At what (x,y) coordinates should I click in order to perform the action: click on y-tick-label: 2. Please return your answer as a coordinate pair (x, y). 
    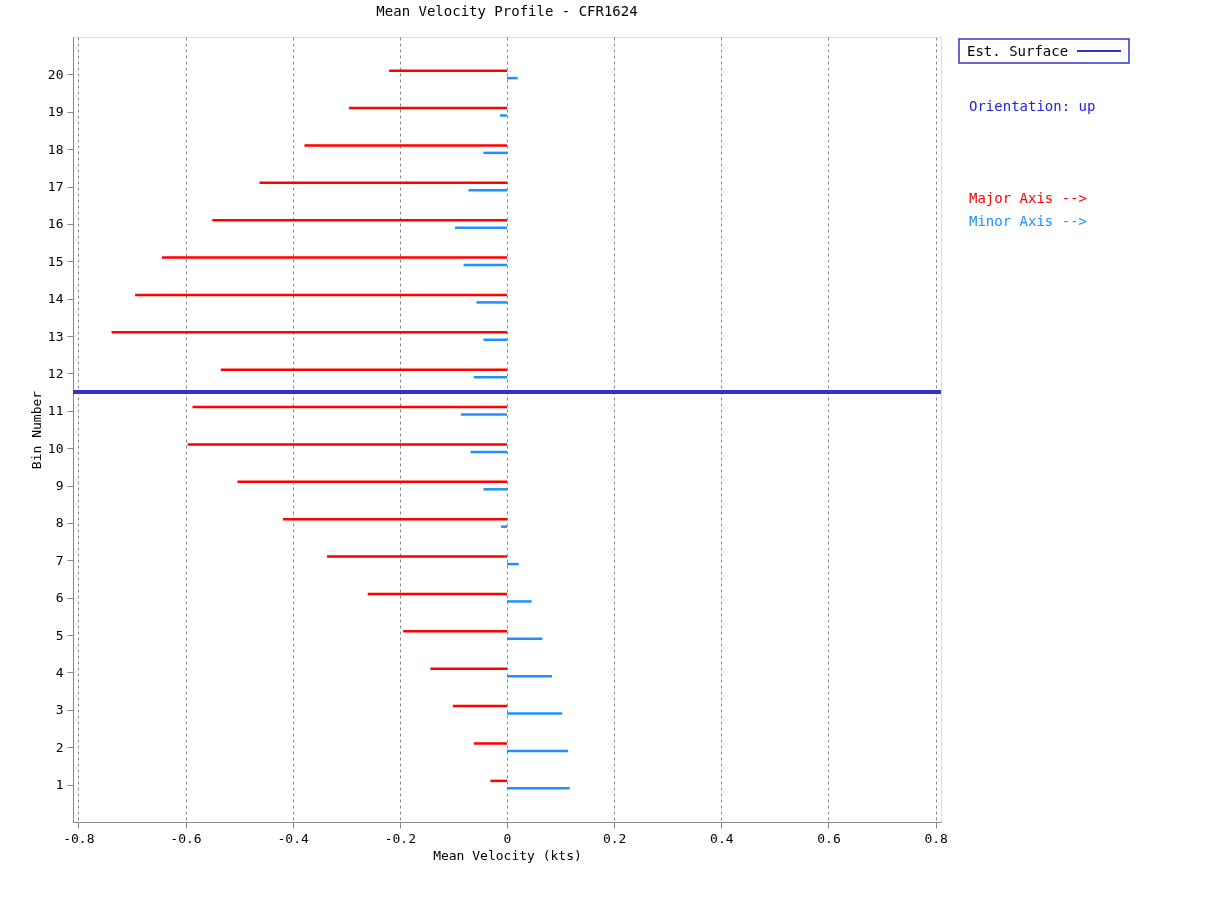
    Looking at the image, I should click on (59, 747).